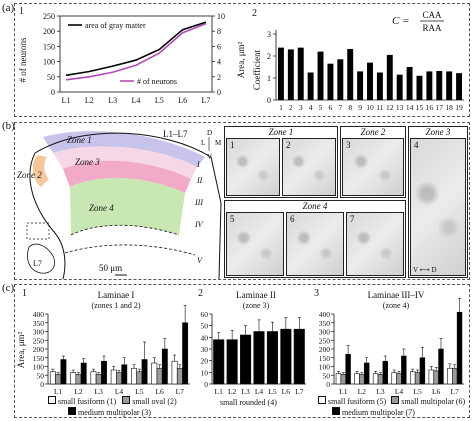  Describe the element at coordinates (325, 323) in the screenshot. I see `c3-y-tick-label: 350` at that location.